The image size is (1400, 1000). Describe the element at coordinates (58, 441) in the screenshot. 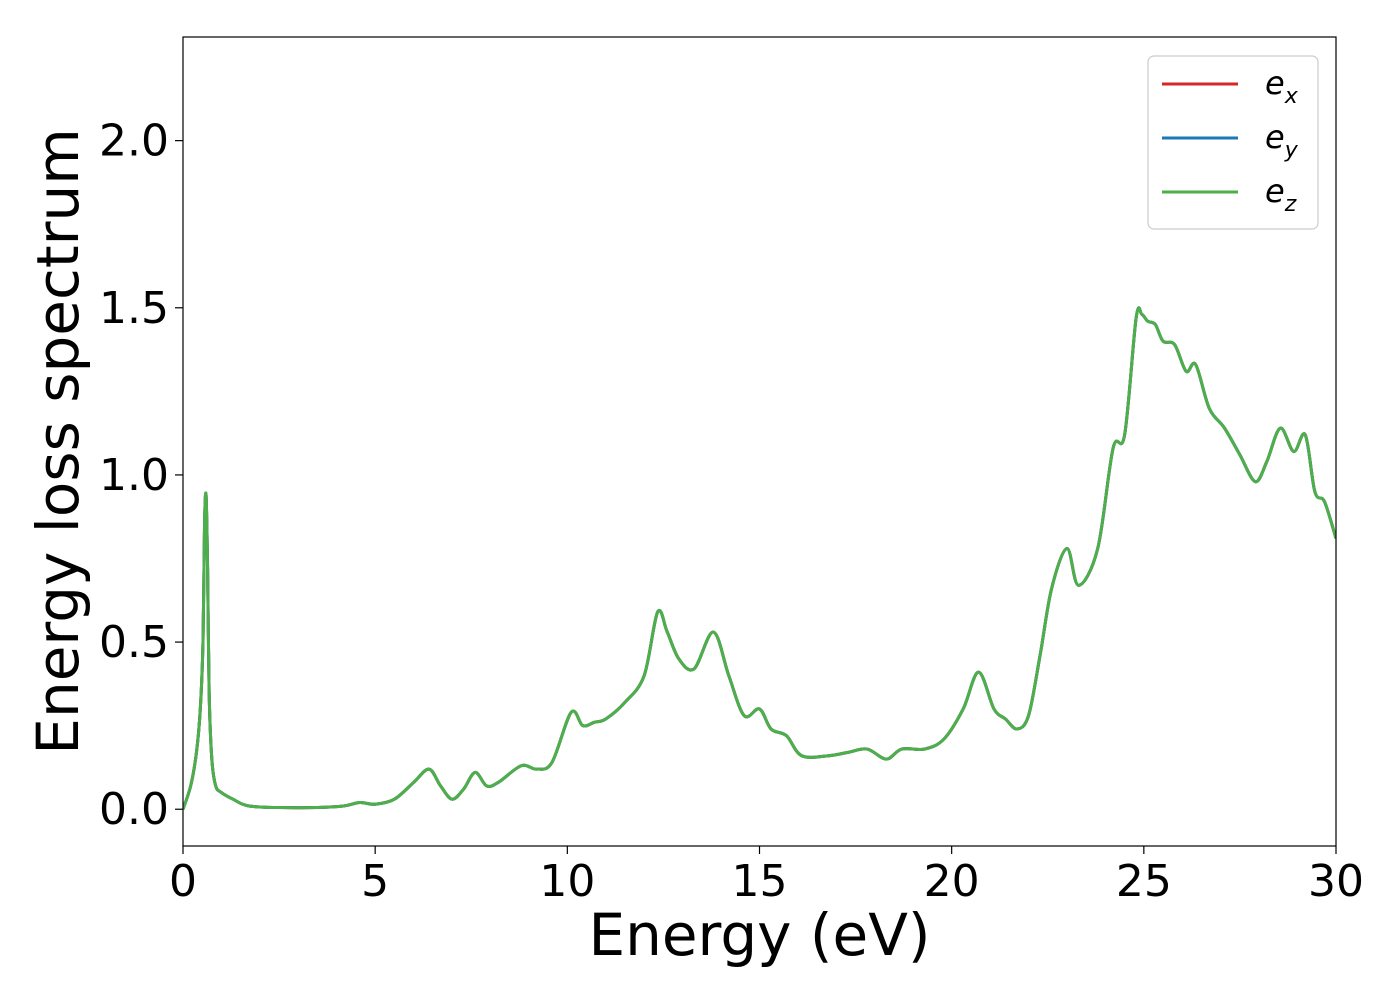

I see `y-axis-title: Energy loss spectrum` at that location.